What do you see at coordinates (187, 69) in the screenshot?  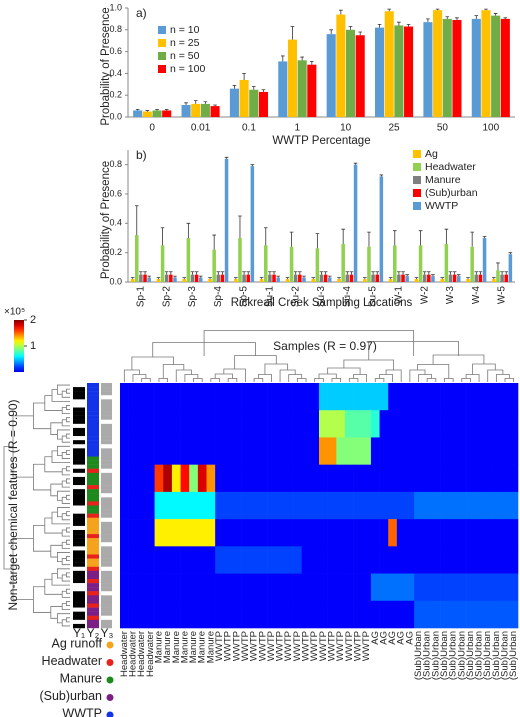 I see `legend-label: n = 100` at bounding box center [187, 69].